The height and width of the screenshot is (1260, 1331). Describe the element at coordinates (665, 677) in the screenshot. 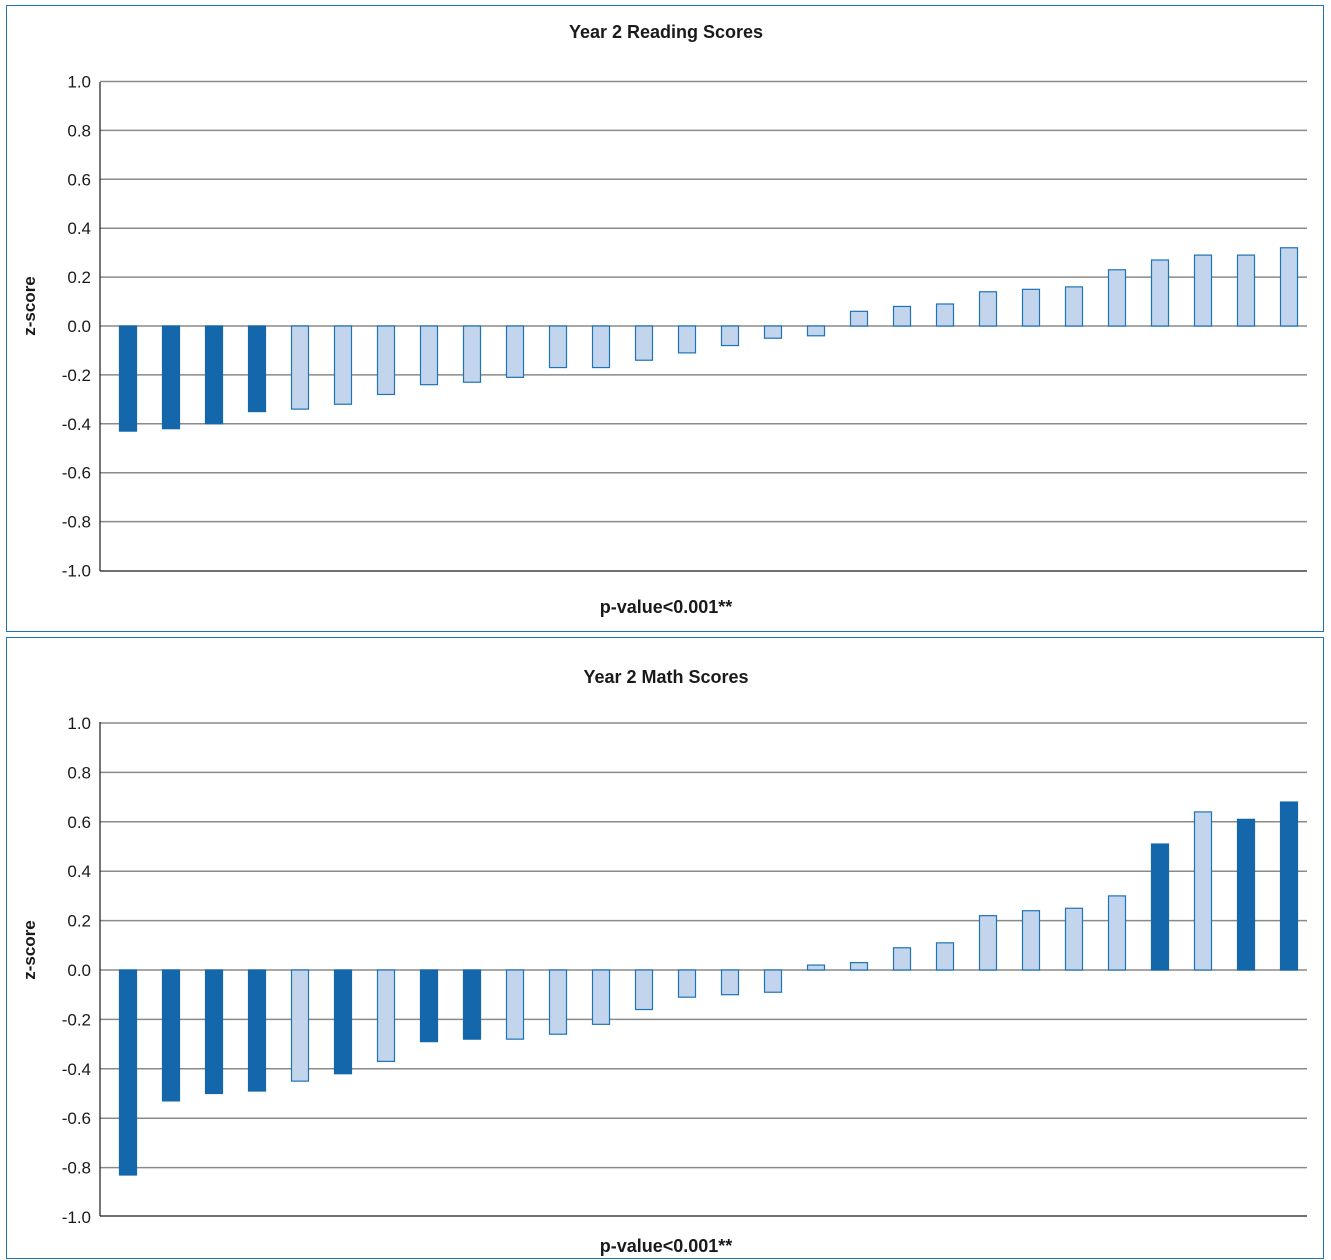

I see `chart-title: Year 2 Math Scores` at that location.